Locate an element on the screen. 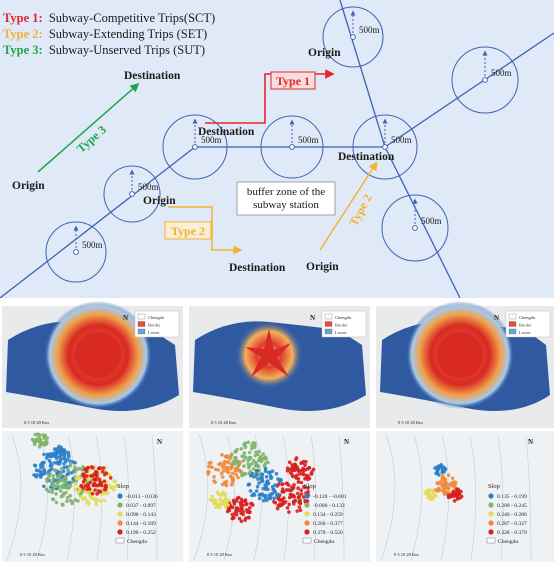 The height and width of the screenshot is (567, 554). north-arrow: N is located at coordinates (125, 318).